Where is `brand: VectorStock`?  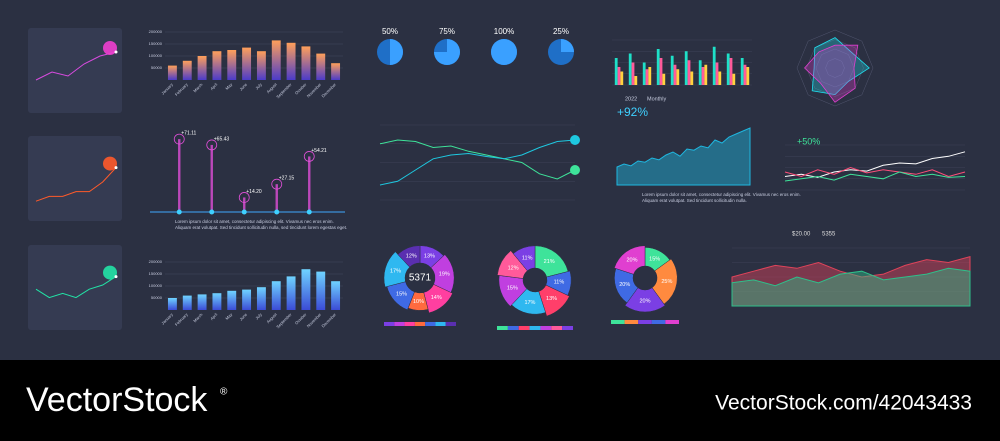 brand: VectorStock is located at coordinates (117, 400).